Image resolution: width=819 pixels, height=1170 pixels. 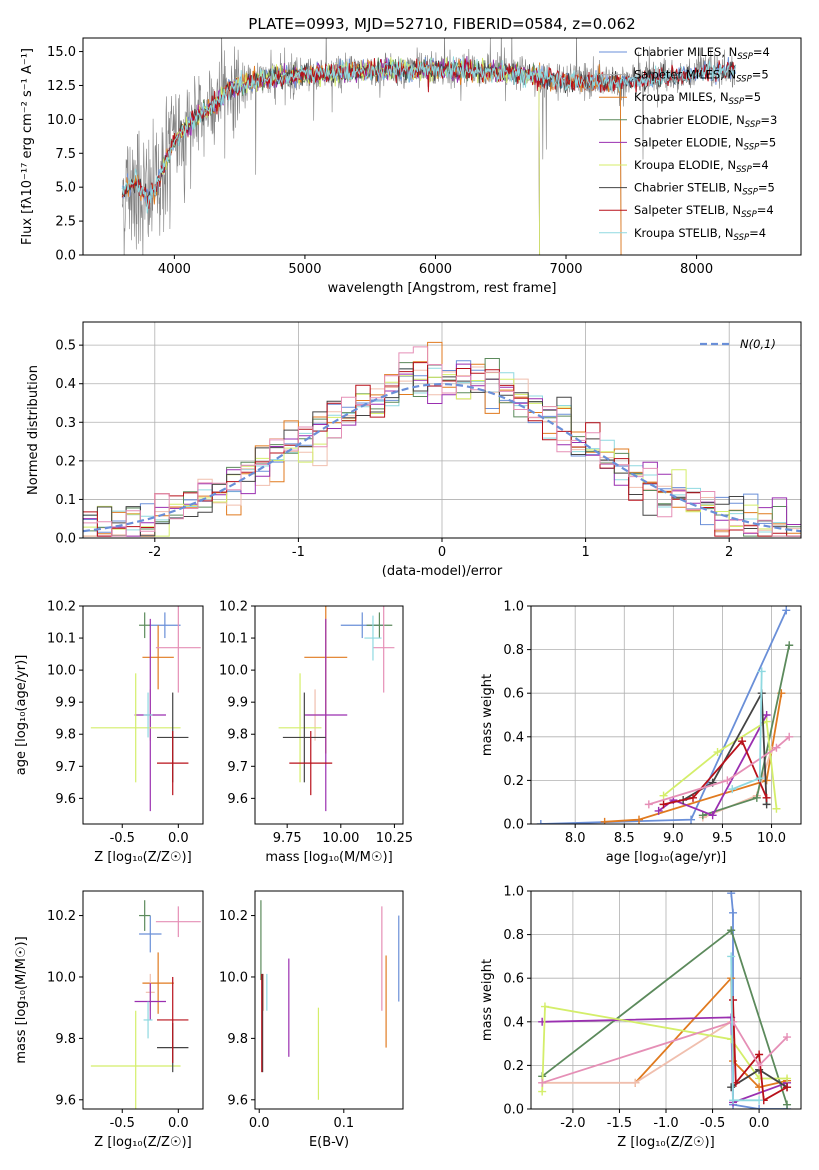 What do you see at coordinates (27, 146) in the screenshot?
I see `spectrum-ylabel: Flux [fλ10⁻¹⁷ erg cm⁻² s⁻¹ A⁻¹]` at bounding box center [27, 146].